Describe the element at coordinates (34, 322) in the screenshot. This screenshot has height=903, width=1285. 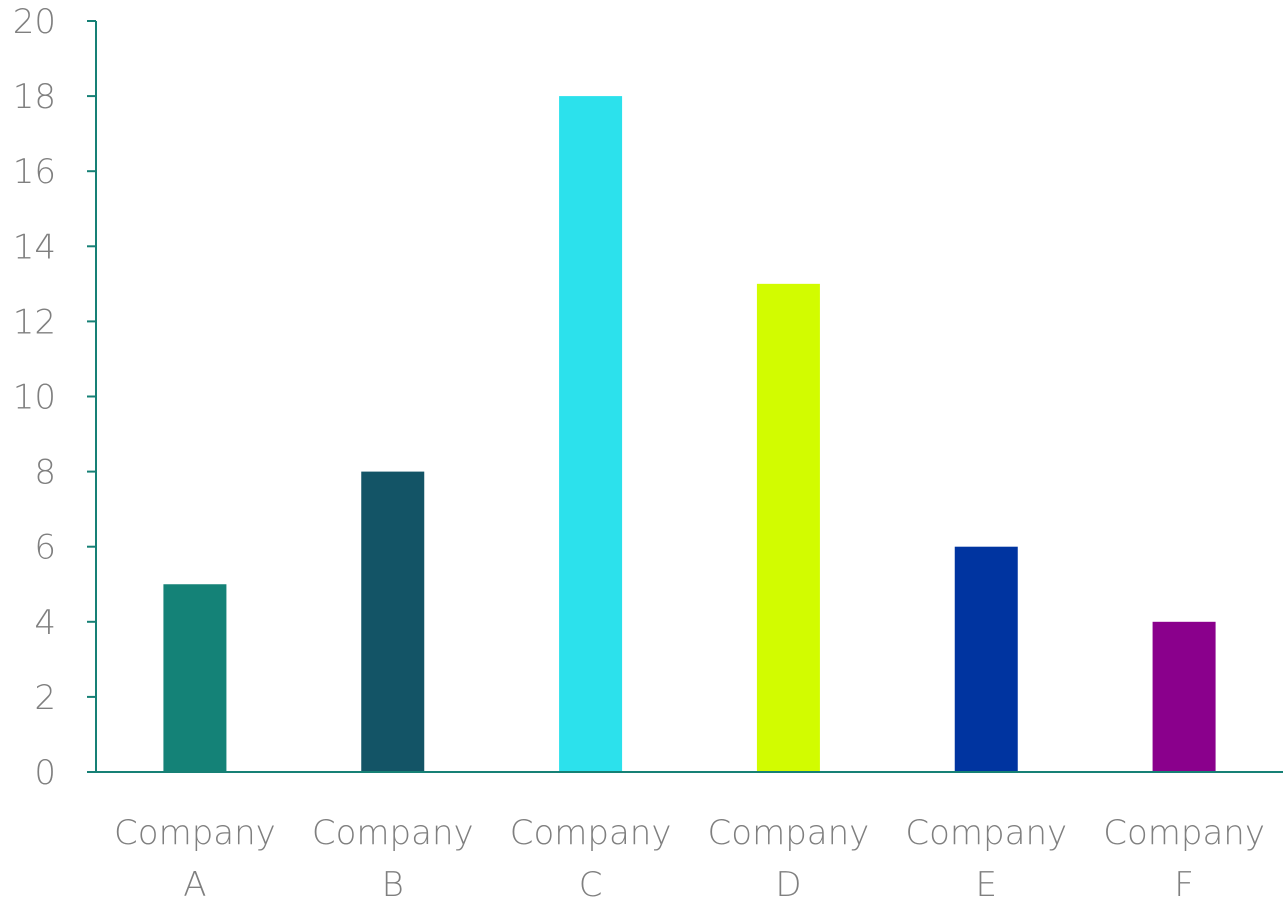
I see `y-tick-label: 12` at that location.